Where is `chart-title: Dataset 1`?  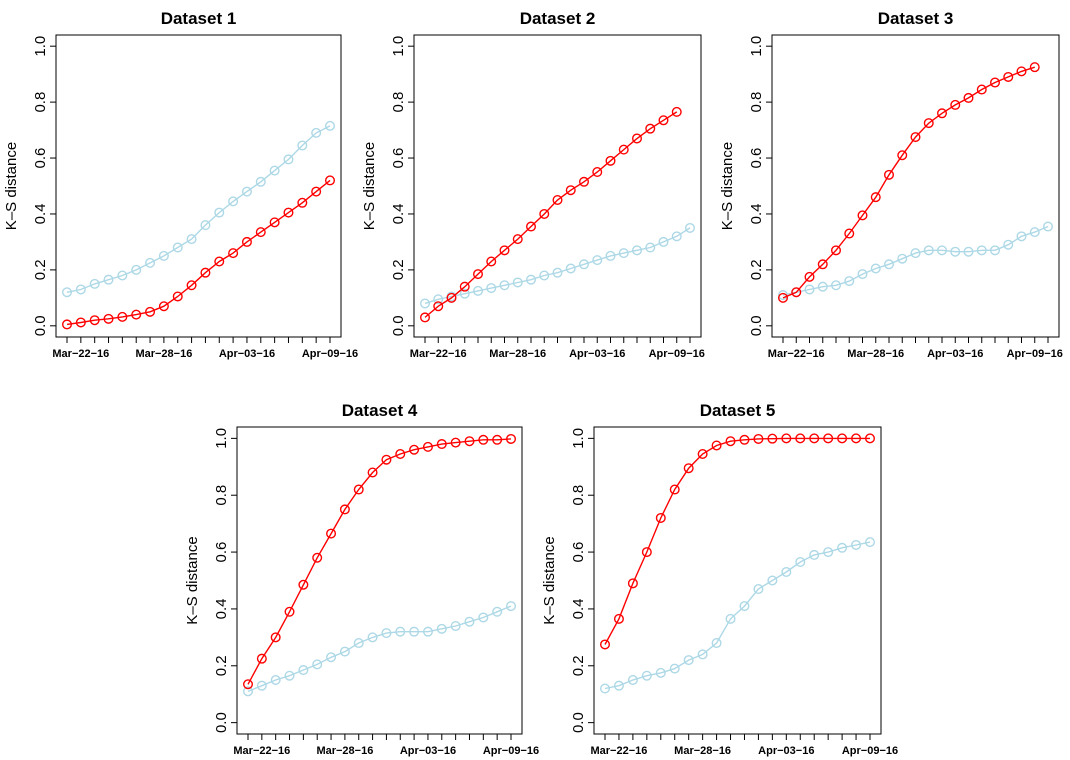 chart-title: Dataset 1 is located at coordinates (199, 18).